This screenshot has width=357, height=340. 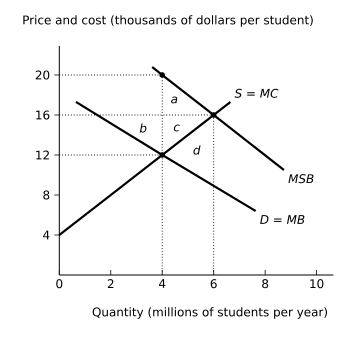 What do you see at coordinates (168, 21) in the screenshot?
I see `y-axis-title: Price and cost (thousands of dollars per student)` at bounding box center [168, 21].